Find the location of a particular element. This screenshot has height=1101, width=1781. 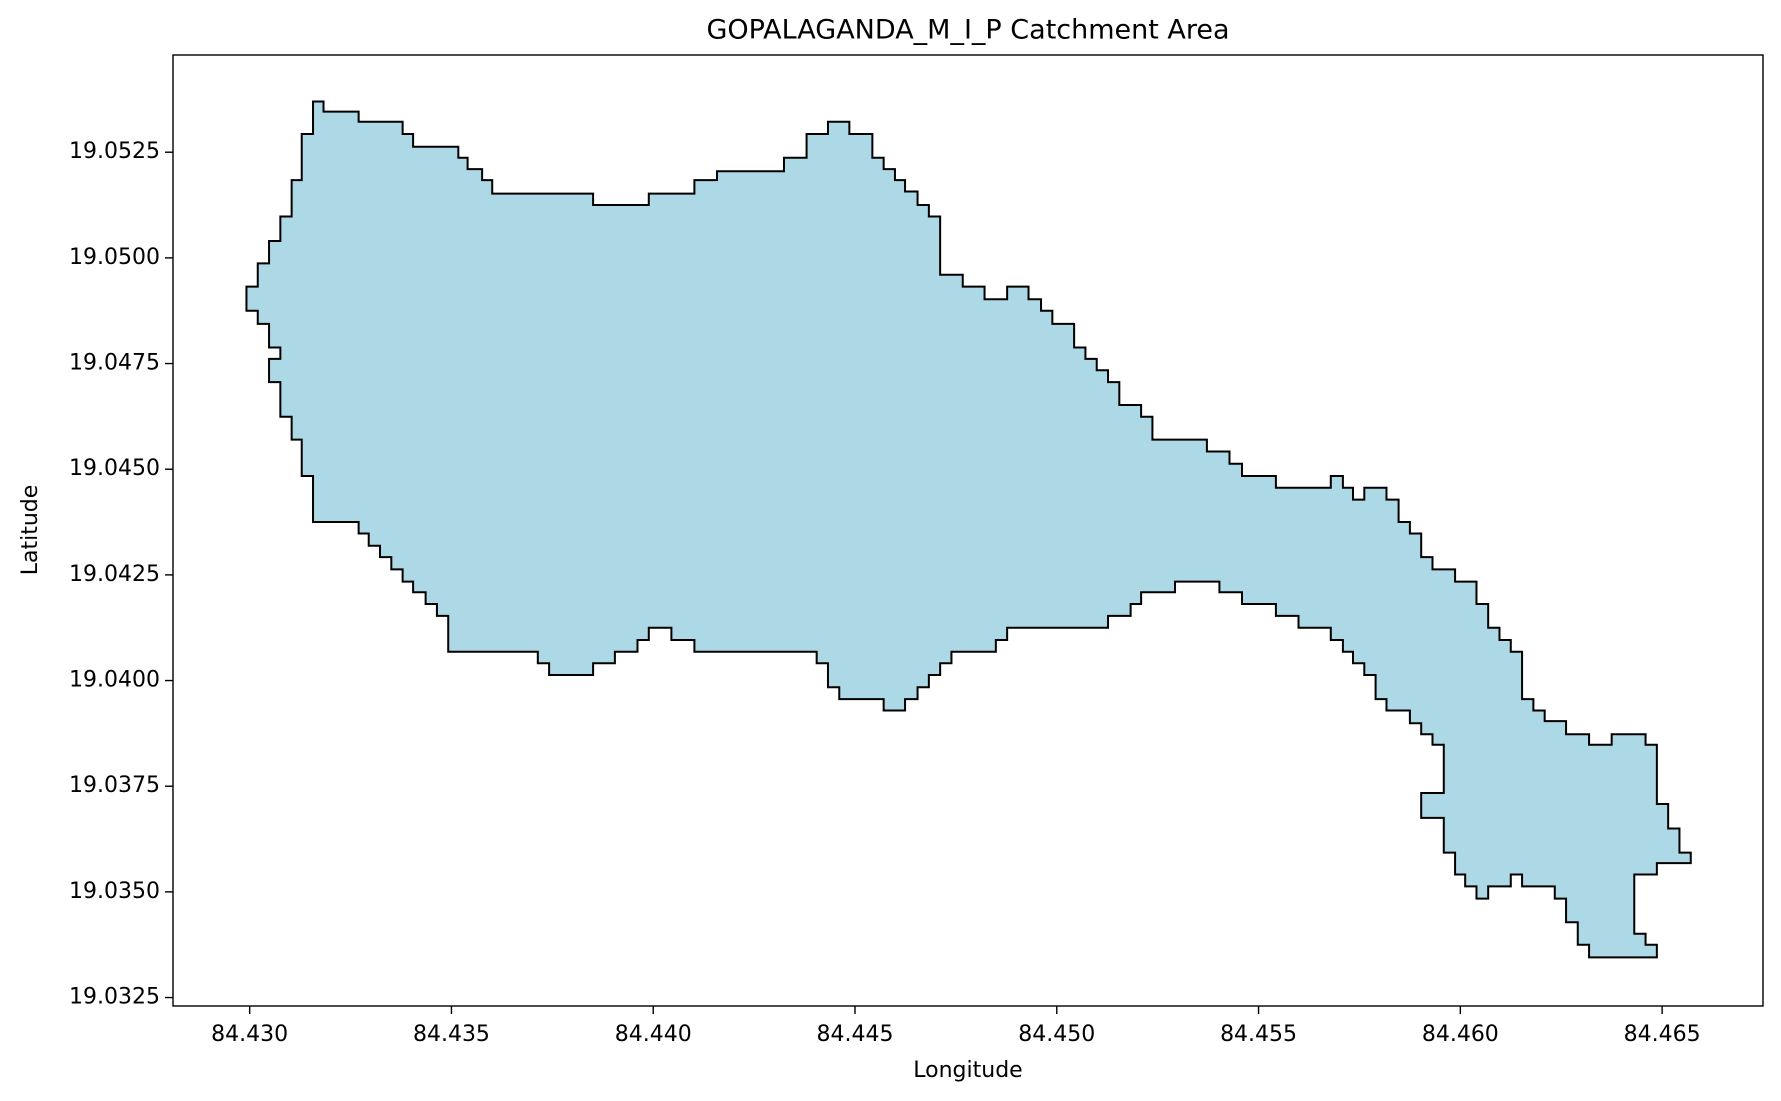

x-tick-label: 84.445 is located at coordinates (855, 1034).